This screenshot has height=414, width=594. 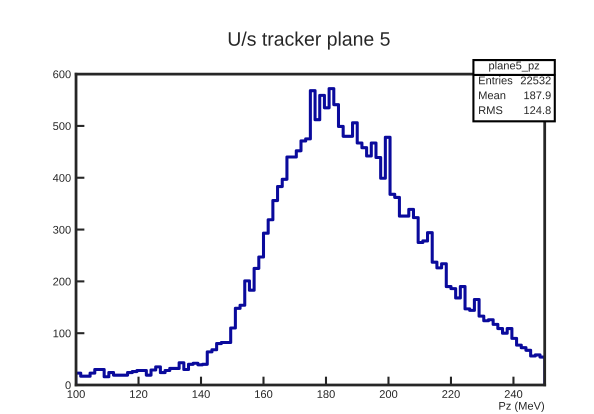 I want to click on y-tick-label: 0, so click(x=68, y=385).